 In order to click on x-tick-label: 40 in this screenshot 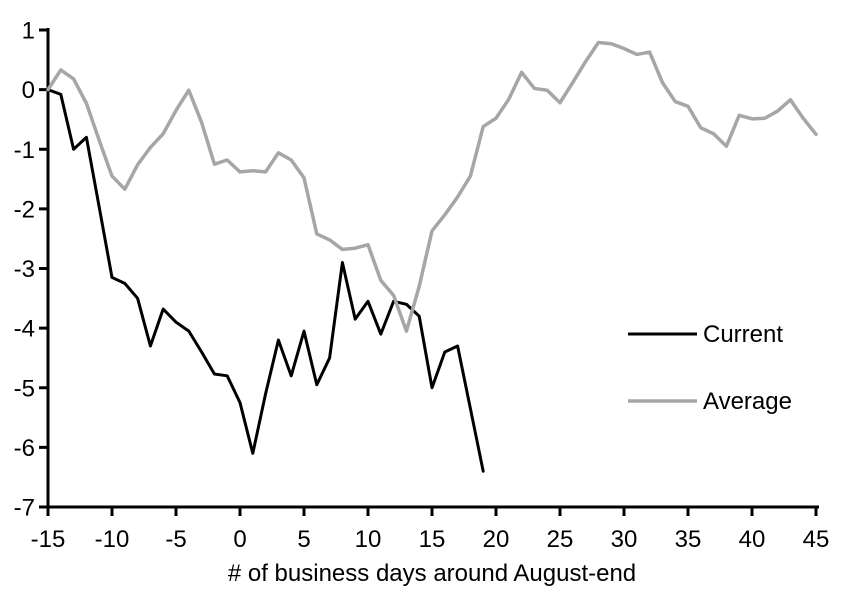, I will do `click(752, 539)`.